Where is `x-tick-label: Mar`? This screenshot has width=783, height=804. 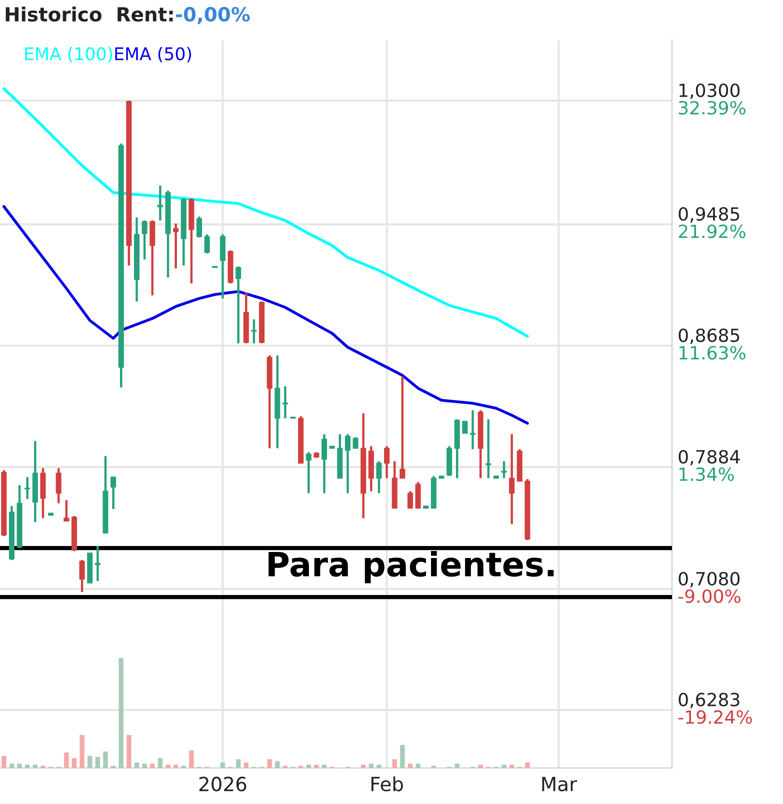
x-tick-label: Mar is located at coordinates (560, 784).